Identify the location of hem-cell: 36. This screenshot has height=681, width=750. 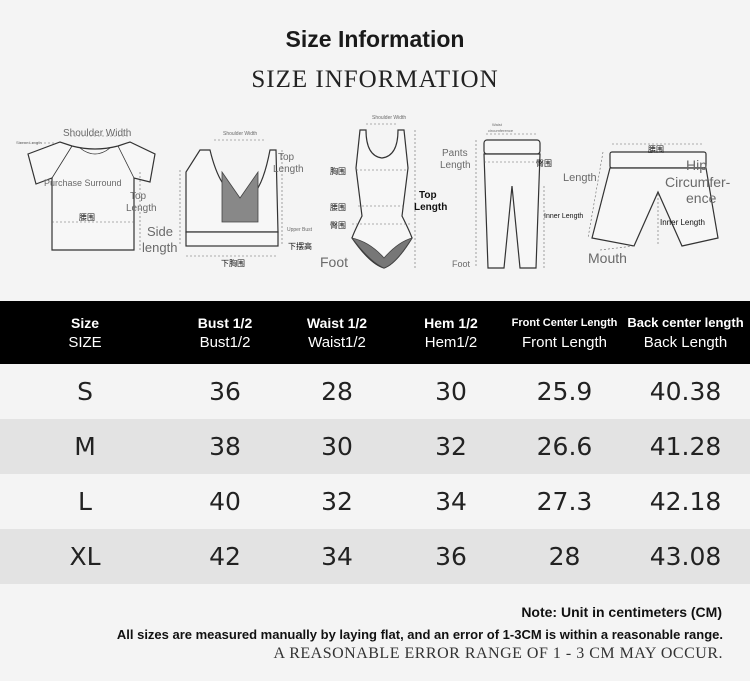
(451, 556).